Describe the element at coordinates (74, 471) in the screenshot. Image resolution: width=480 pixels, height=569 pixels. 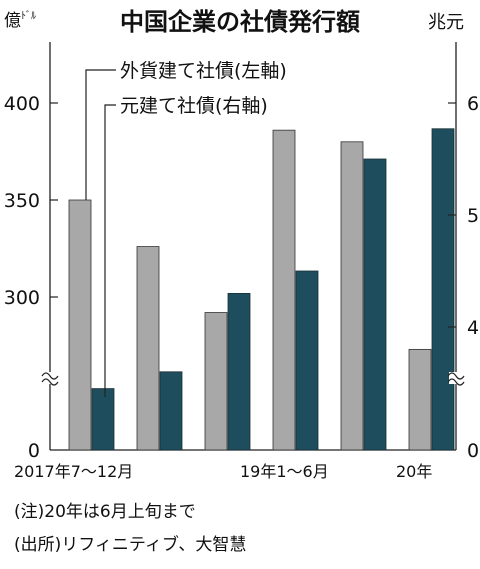
I see `x-label-2017: 2017年7〜12月` at that location.